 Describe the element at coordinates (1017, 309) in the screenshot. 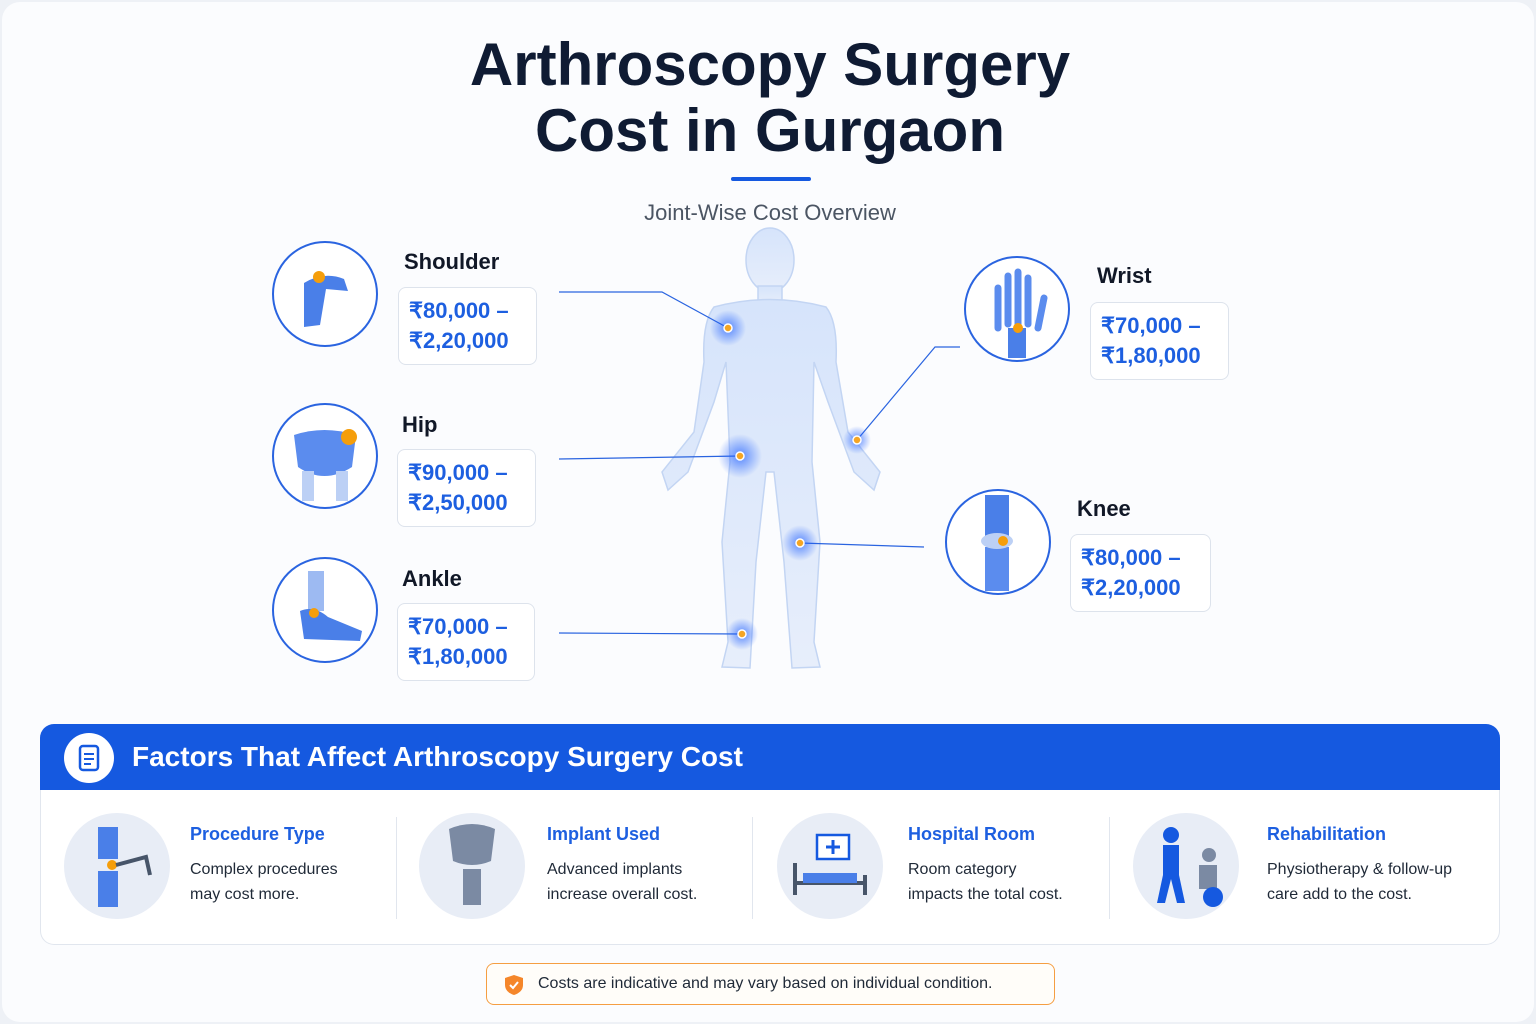

I see `wrist-icon` at that location.